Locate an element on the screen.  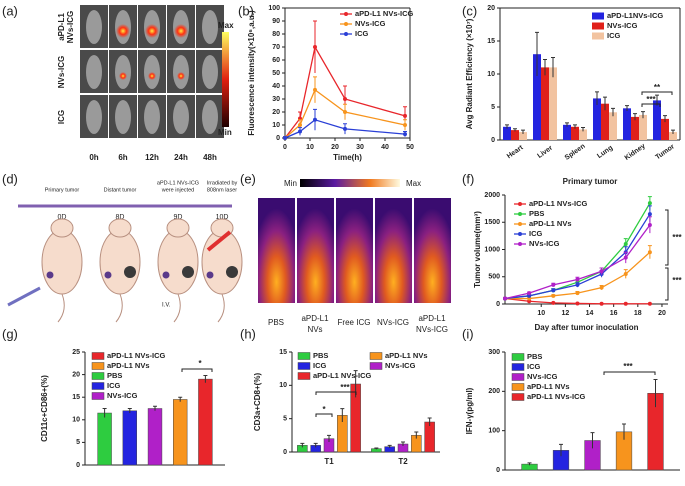
y-tick-label: 500 is located at coordinates (494, 277).